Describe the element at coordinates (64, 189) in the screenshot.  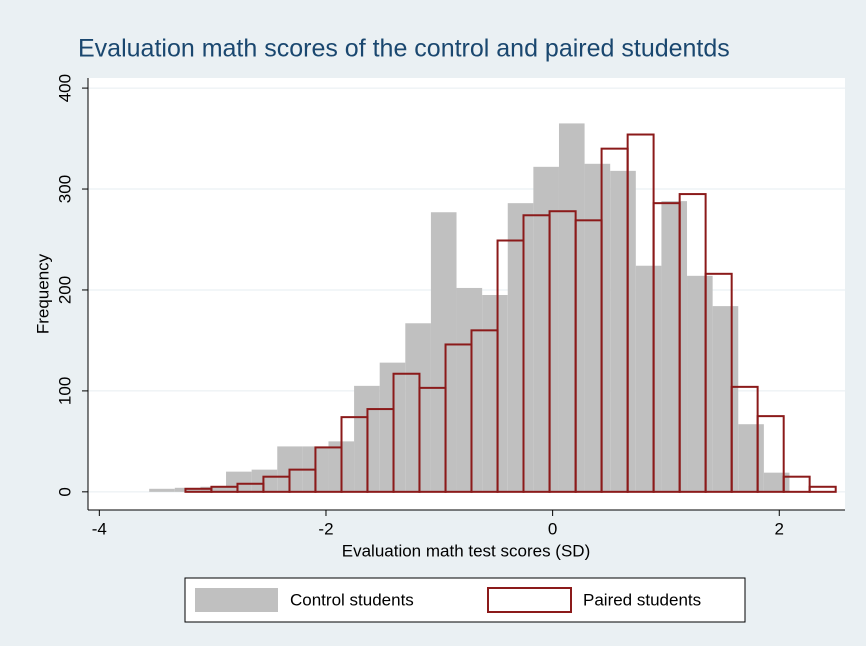
I see `y-tick-label: 300` at that location.